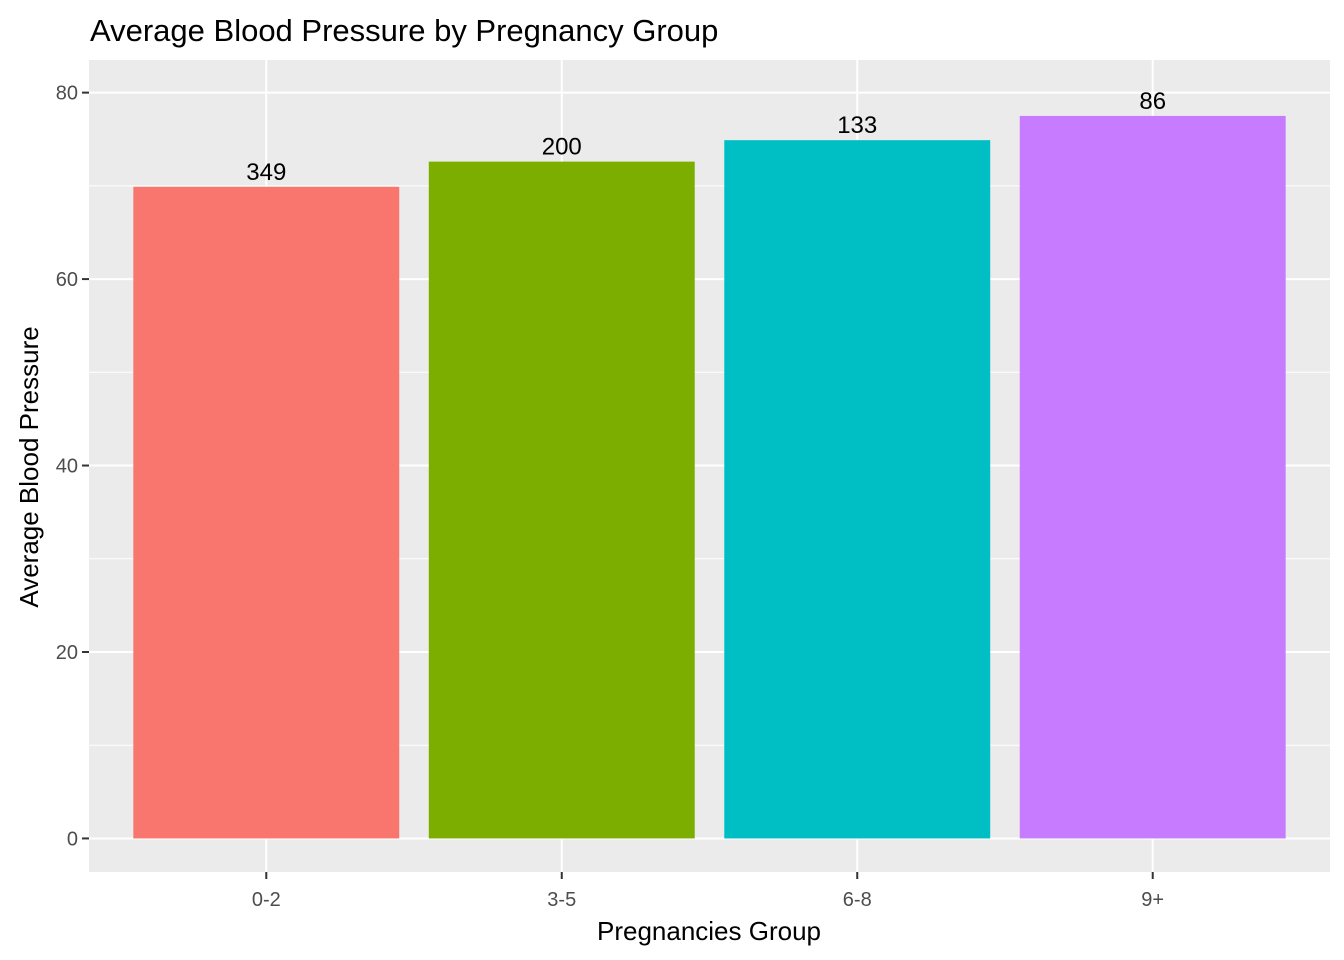 Image resolution: width=1344 pixels, height=960 pixels. Describe the element at coordinates (67, 467) in the screenshot. I see `y-tick-label: 40` at that location.